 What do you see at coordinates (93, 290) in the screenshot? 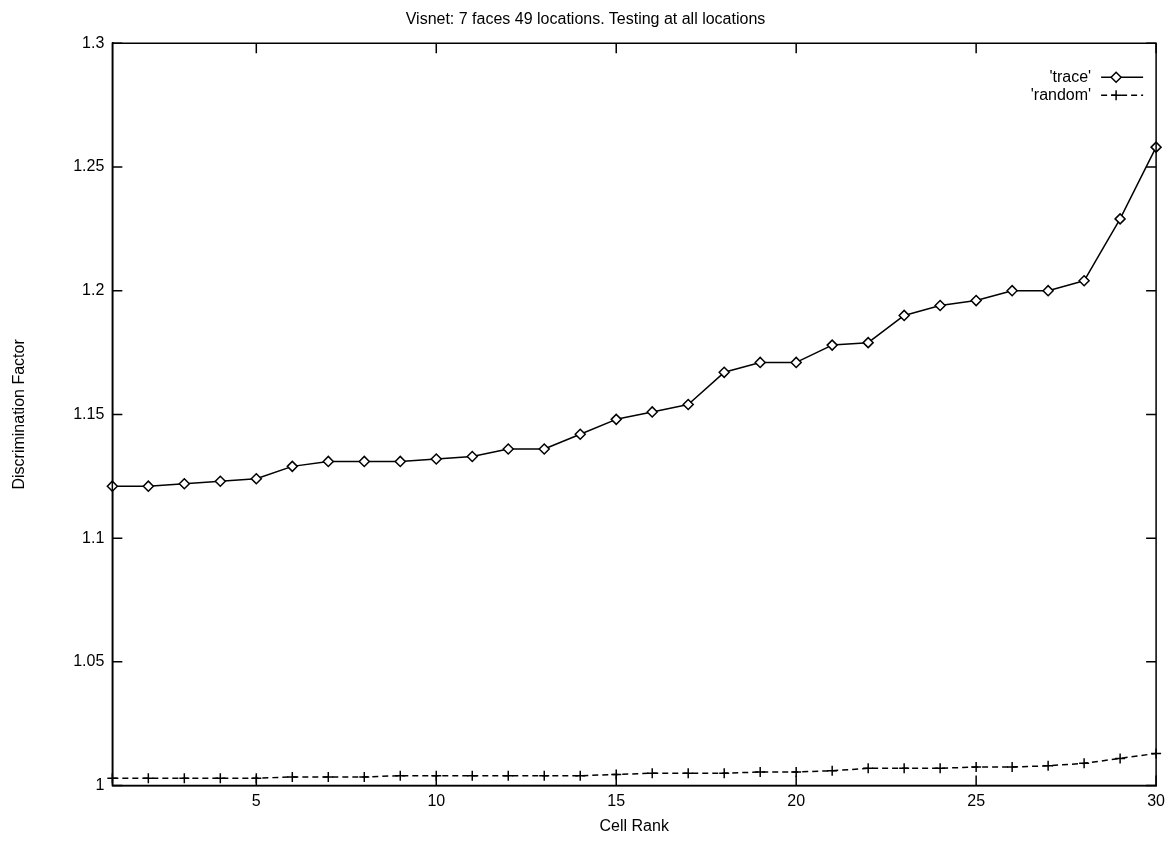
I see `y-tick-label: 1.2` at bounding box center [93, 290].